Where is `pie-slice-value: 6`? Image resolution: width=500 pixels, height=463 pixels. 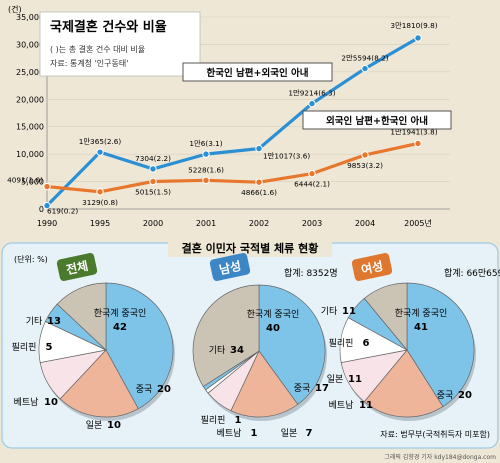 pie-slice-value: 6 is located at coordinates (366, 343).